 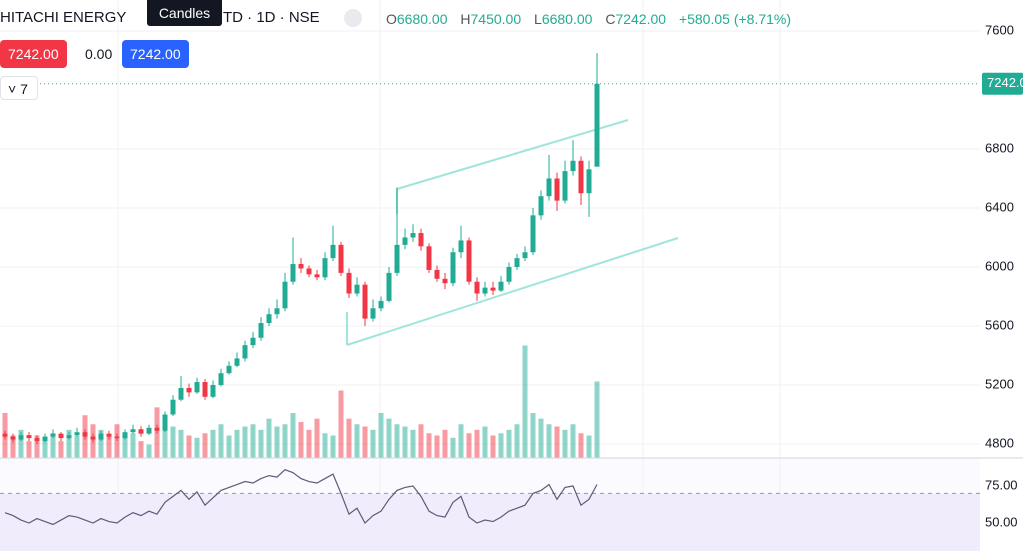 What do you see at coordinates (999, 324) in the screenshot?
I see `y-tick-label: 5600` at bounding box center [999, 324].